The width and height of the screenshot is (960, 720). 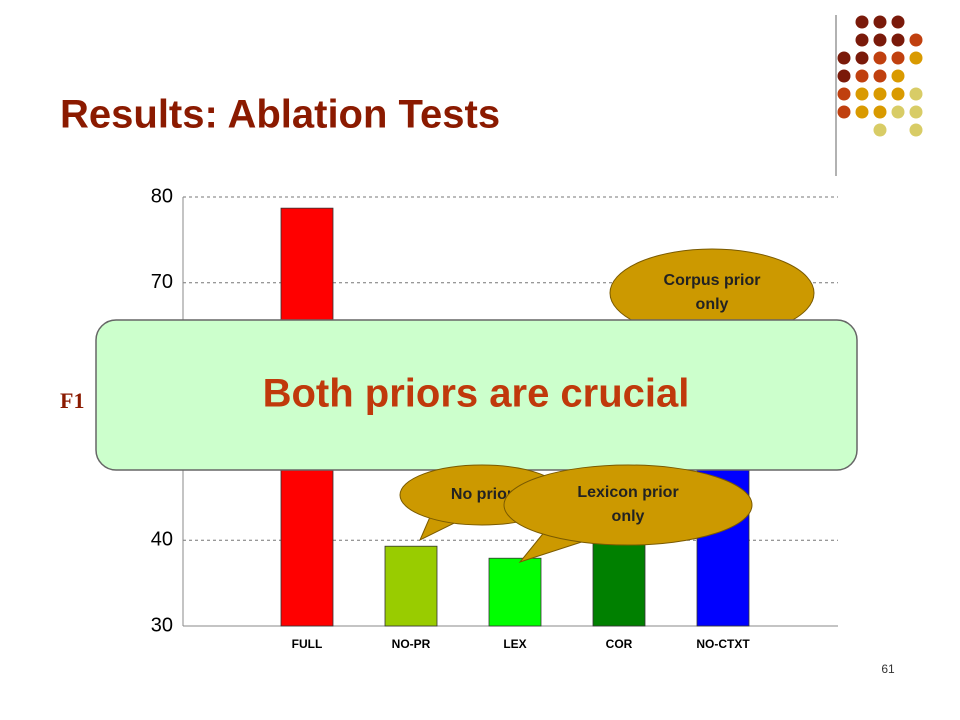 What do you see at coordinates (307, 644) in the screenshot?
I see `x-tick-label: FULL` at bounding box center [307, 644].